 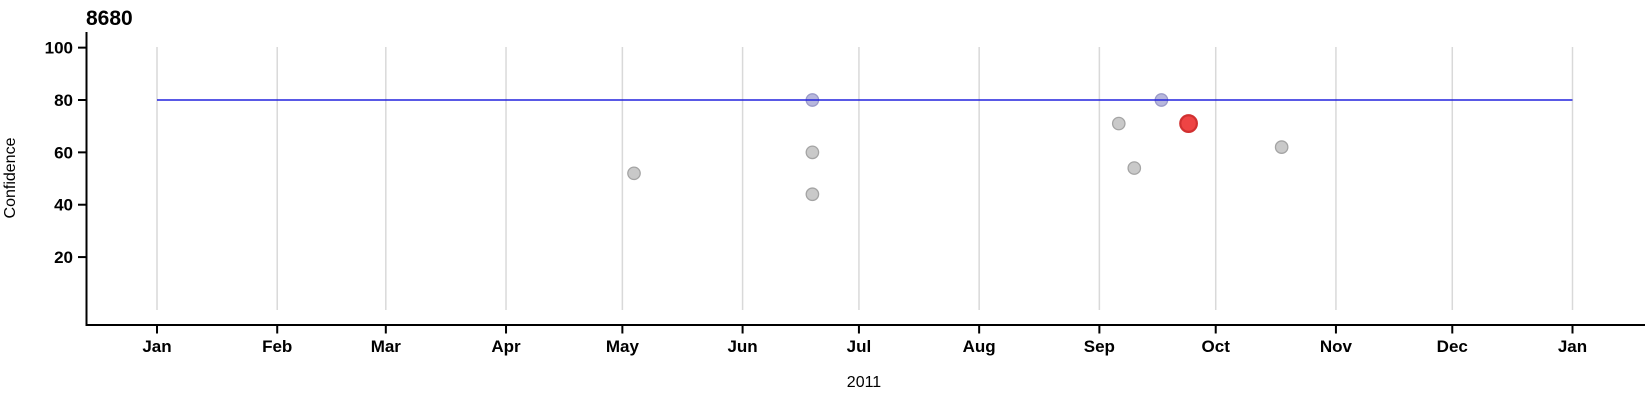 What do you see at coordinates (63, 257) in the screenshot?
I see `y-tick-label: 20` at bounding box center [63, 257].